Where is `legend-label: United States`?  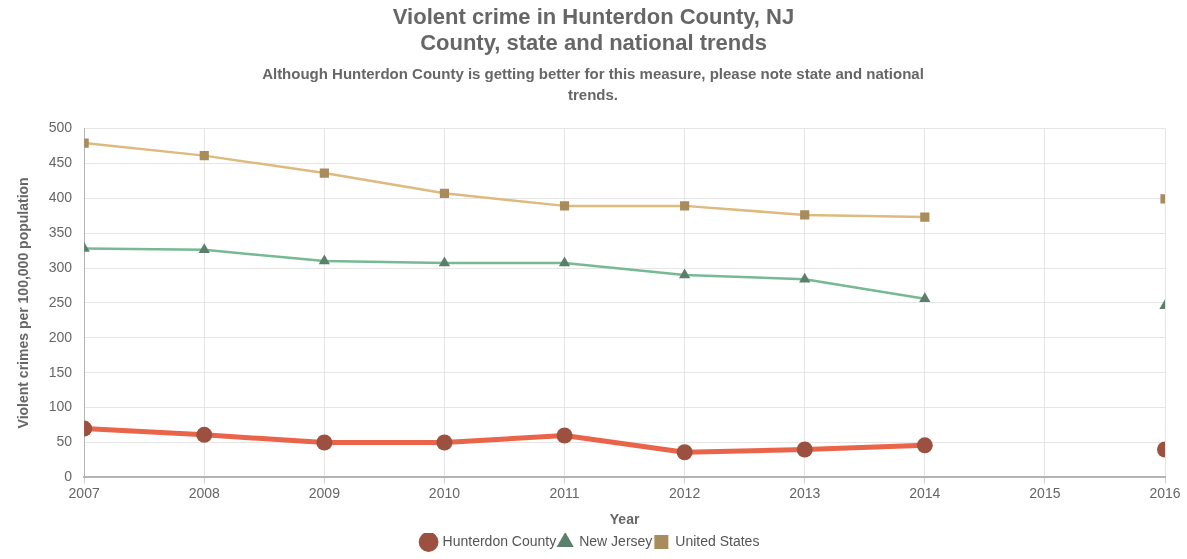 legend-label: United States is located at coordinates (717, 540).